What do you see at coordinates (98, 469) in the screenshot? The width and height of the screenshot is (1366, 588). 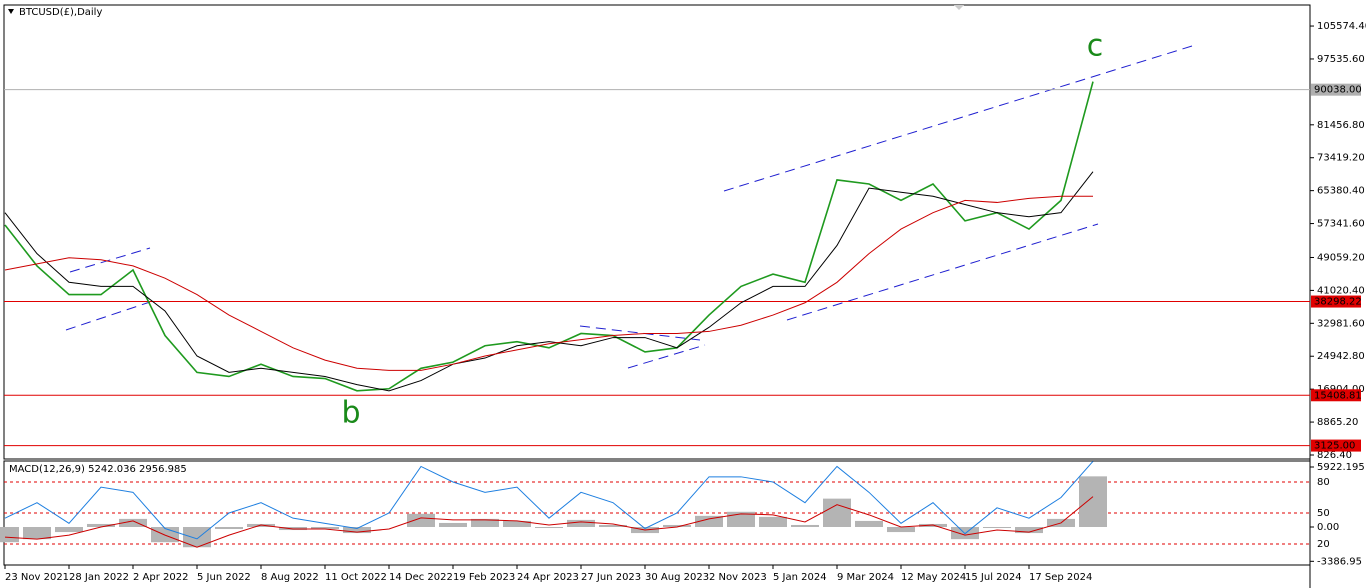 I see `macd-title: MACD(12,26,9) 5242.036 2956.985` at bounding box center [98, 469].